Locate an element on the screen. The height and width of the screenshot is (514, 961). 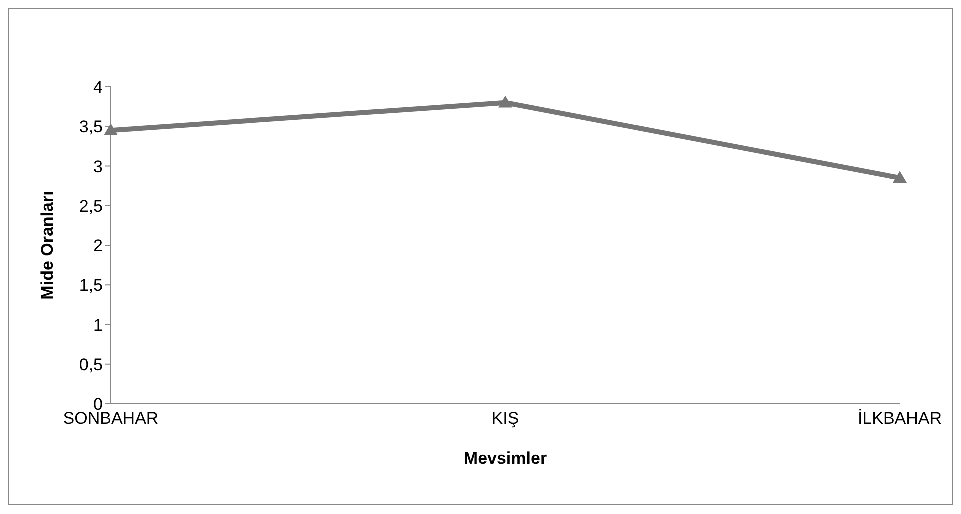
y-tick-label: 4 is located at coordinates (98, 88).